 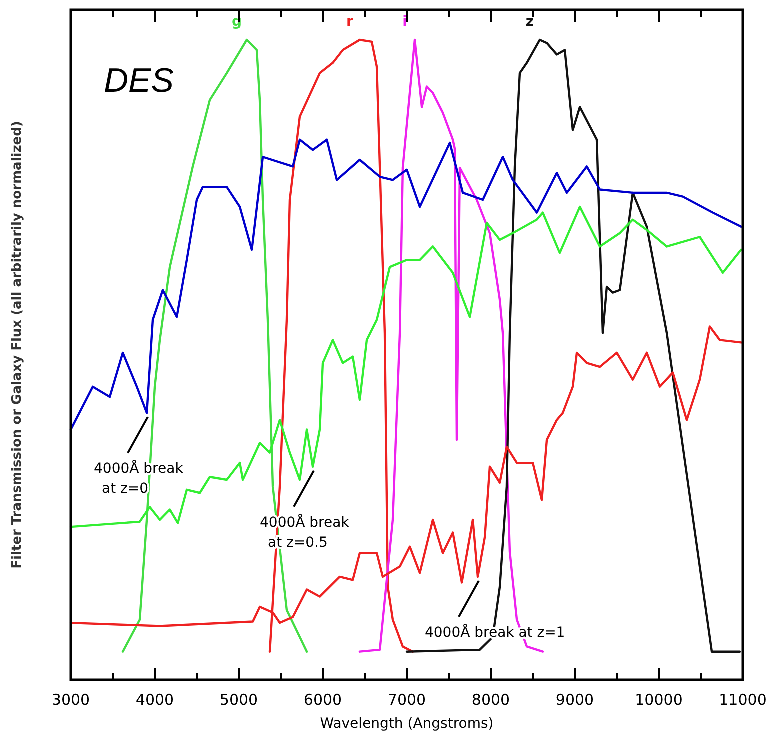 I want to click on x-tick-label: 7000, so click(x=407, y=700).